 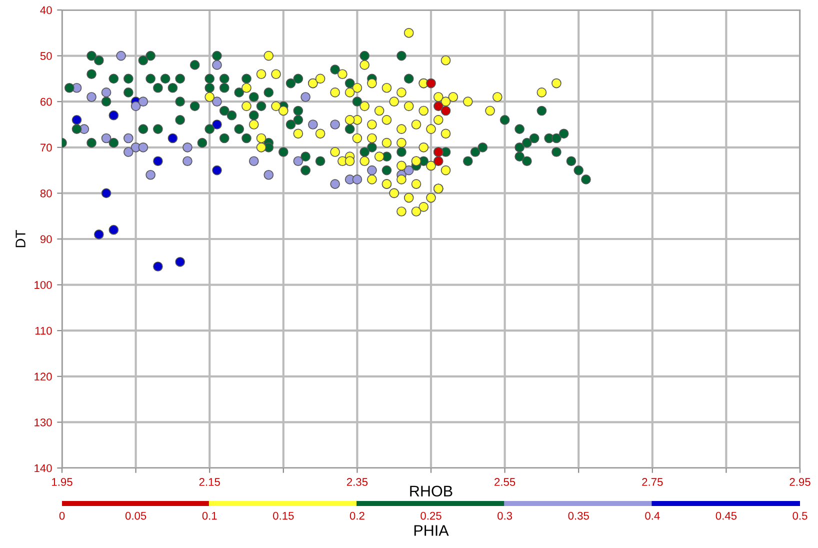 What do you see at coordinates (46, 148) in the screenshot?
I see `y-tick-label: 70` at bounding box center [46, 148].